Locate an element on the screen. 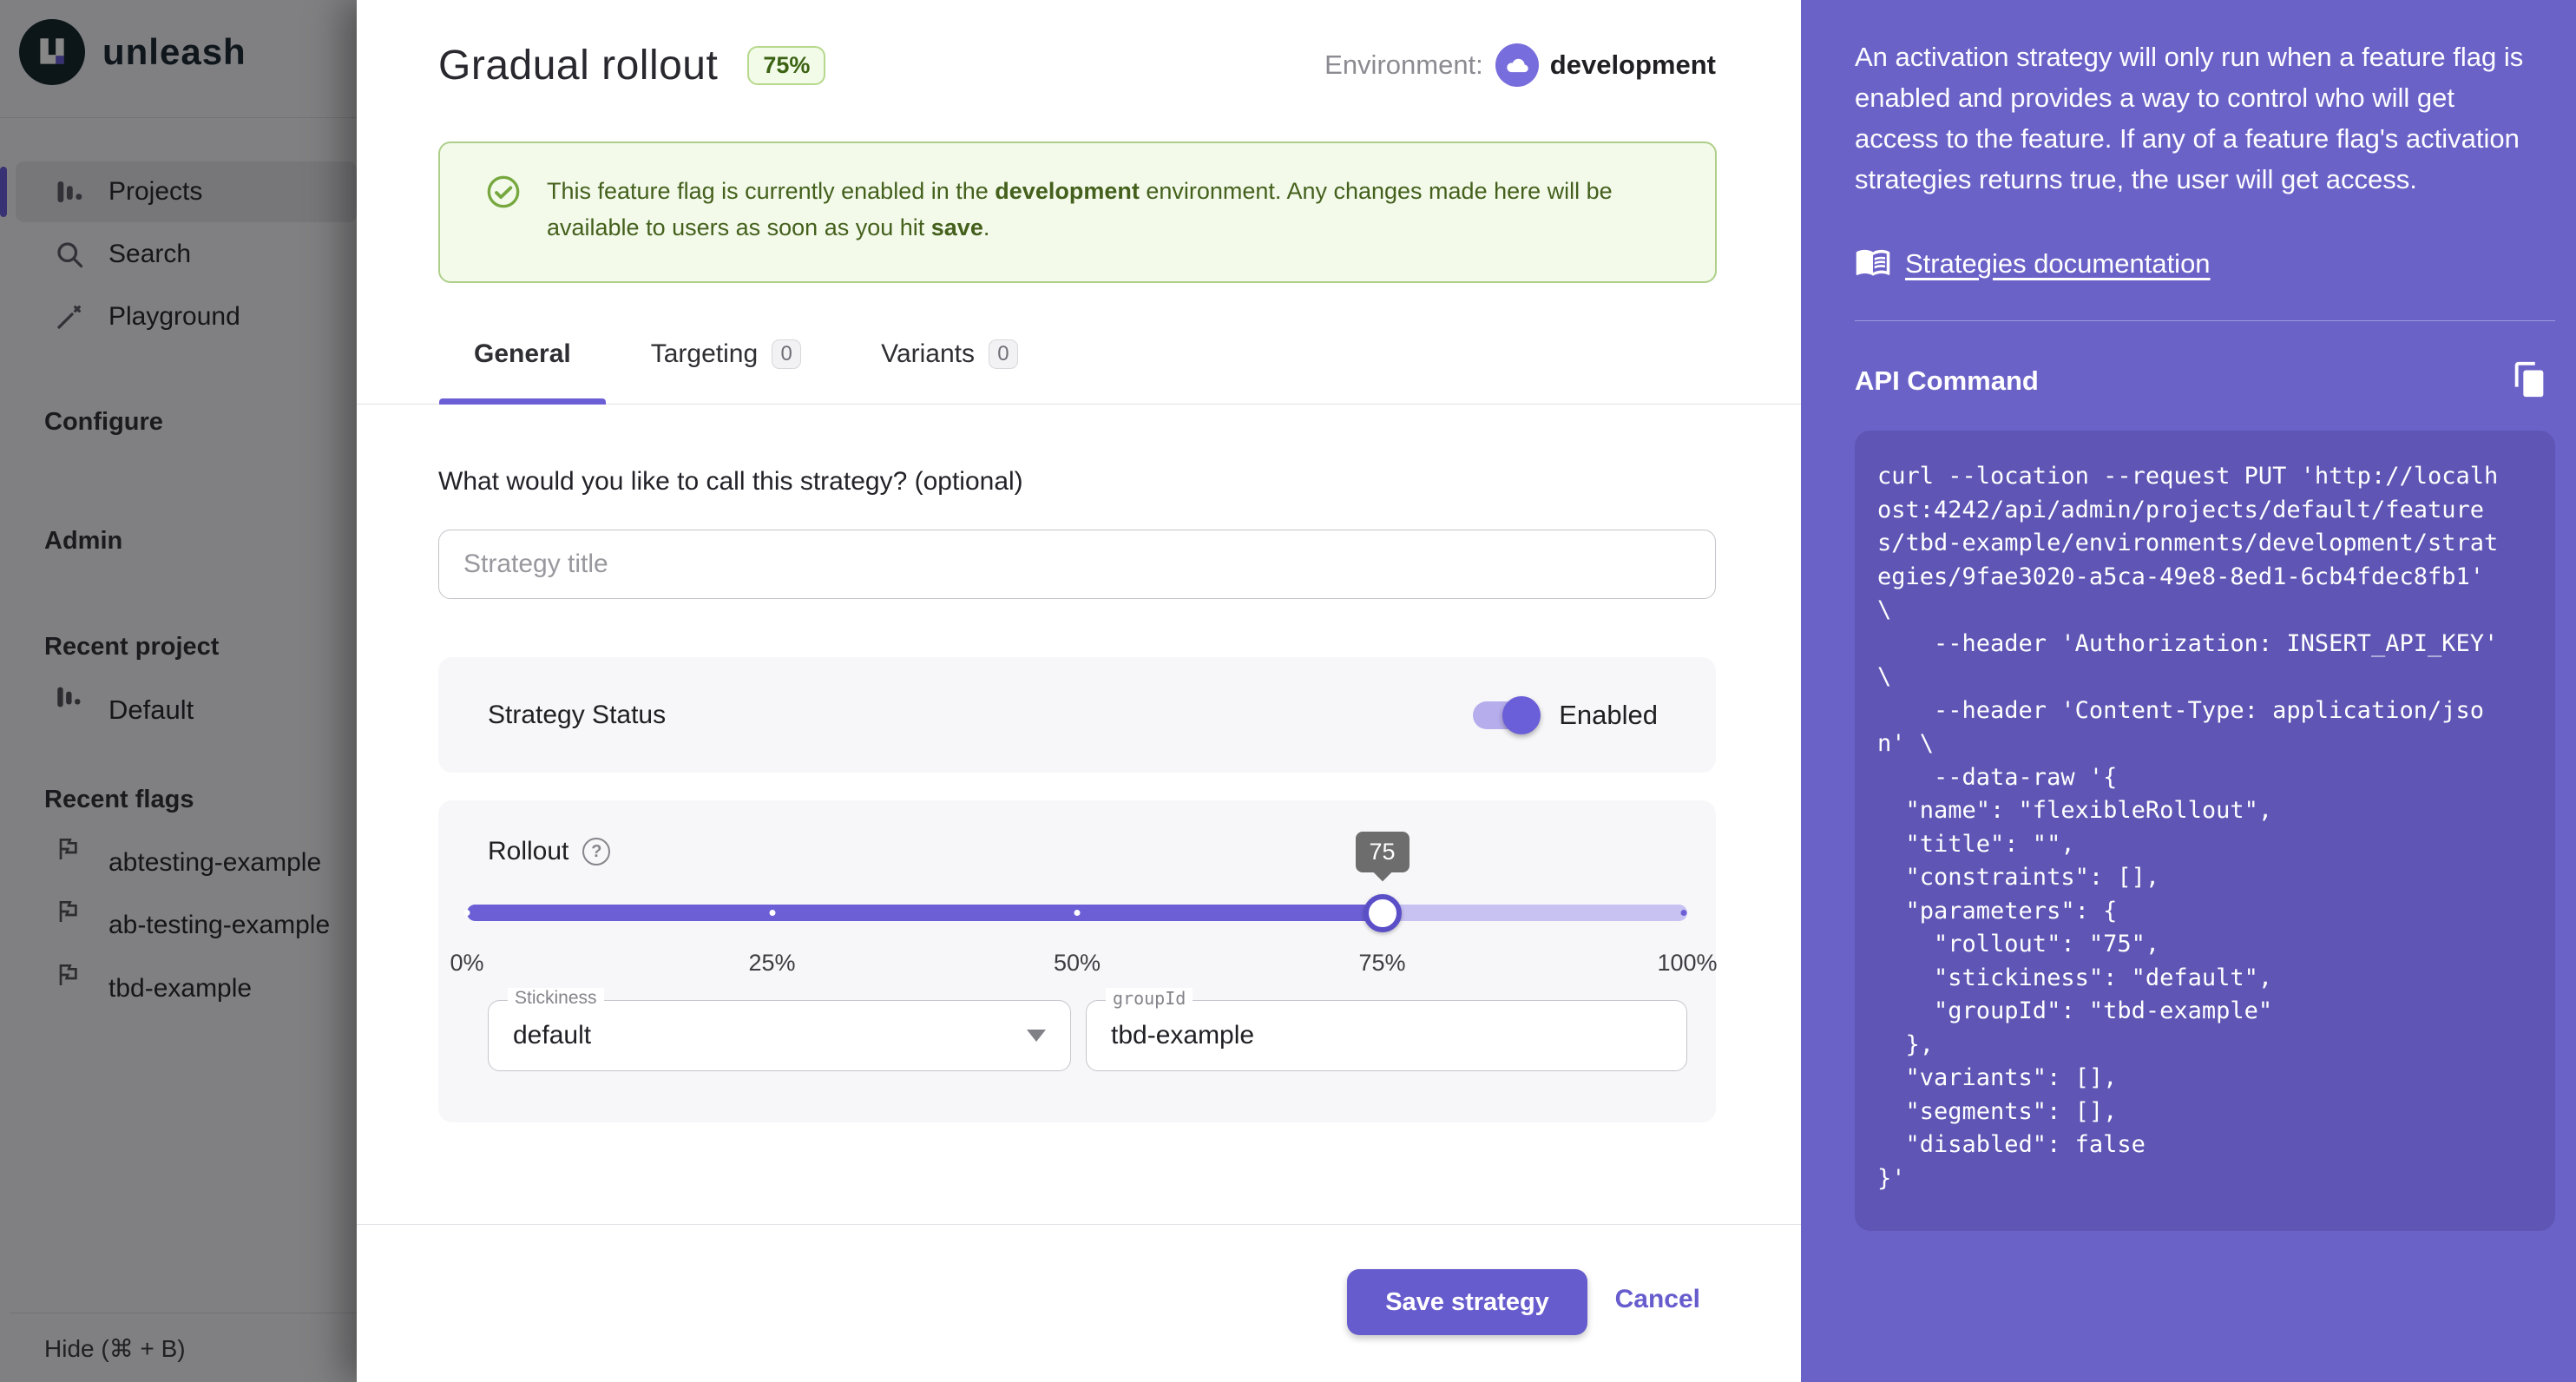 The image size is (2576, 1382). check-circle-icon is located at coordinates (503, 191).